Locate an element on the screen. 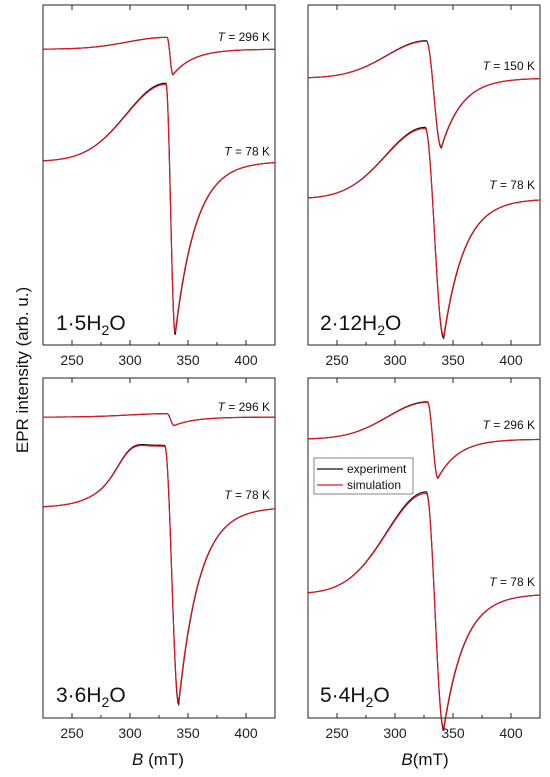 This screenshot has height=777, width=550. sample-label: 2·12H2O is located at coordinates (360, 325).